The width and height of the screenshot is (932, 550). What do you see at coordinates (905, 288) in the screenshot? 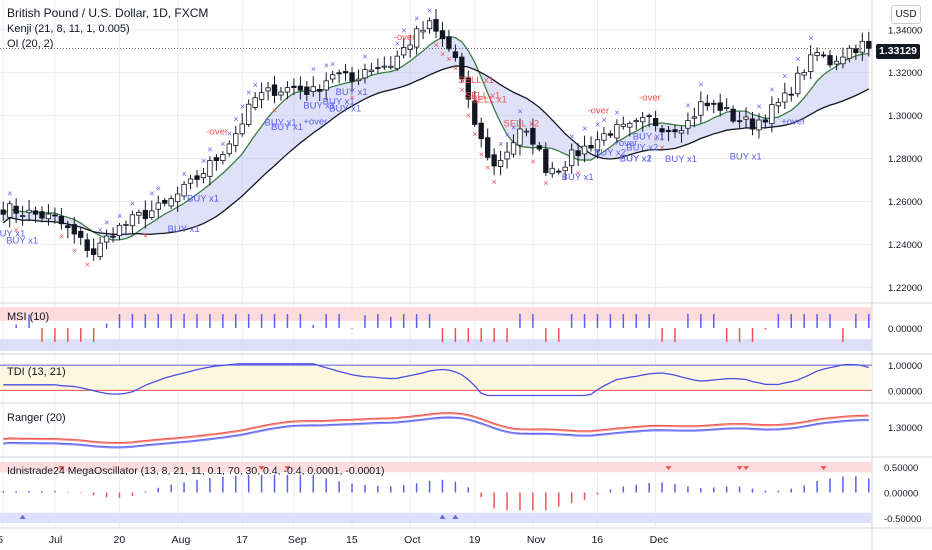
I see `y-tick-label: 1.22000` at bounding box center [905, 288].